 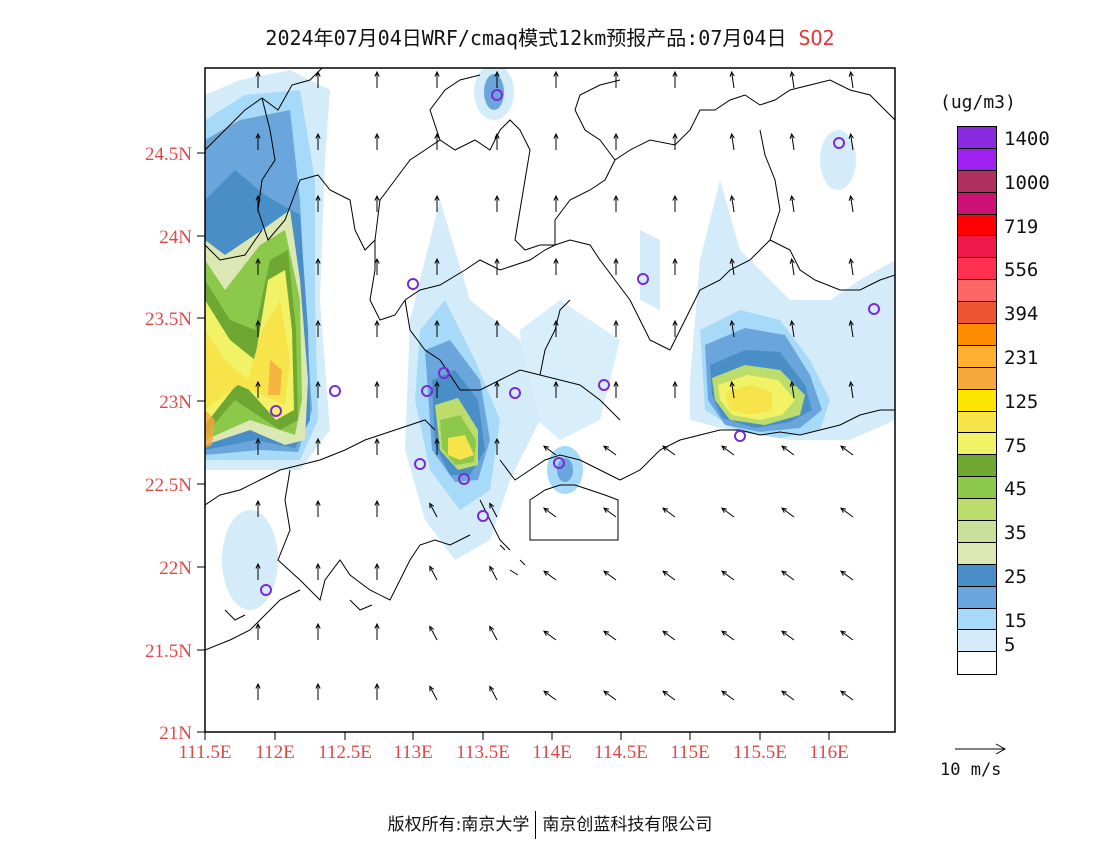 I want to click on lon-label: 113.5E, so click(x=483, y=752).